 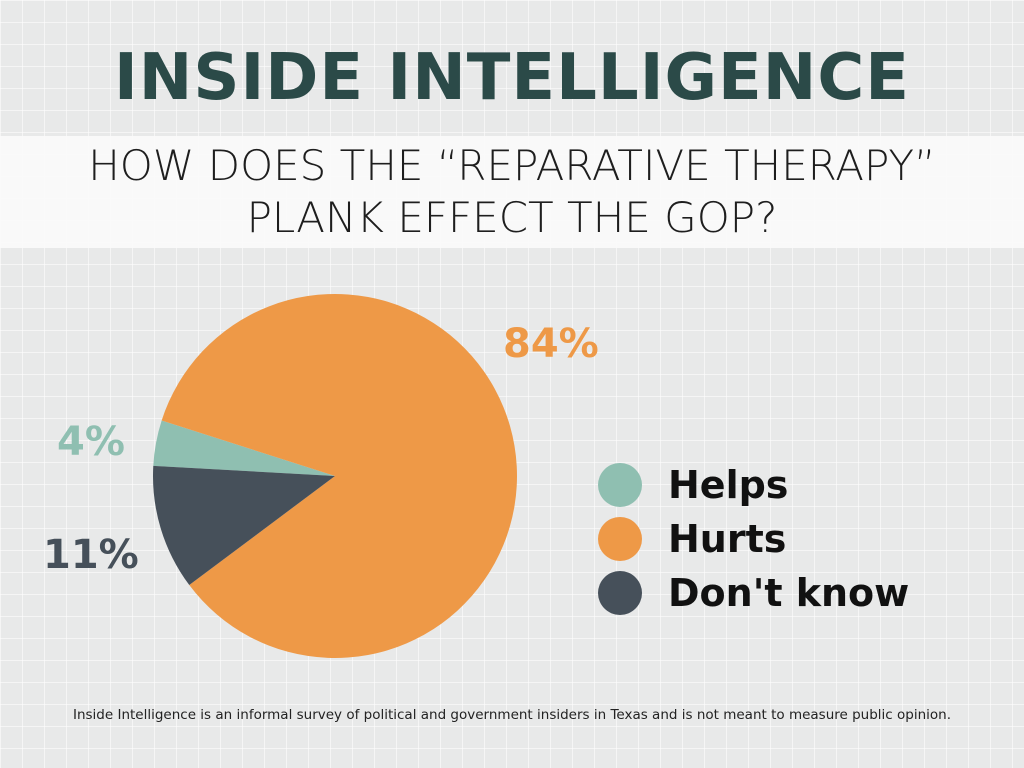 What do you see at coordinates (91, 555) in the screenshot?
I see `data-label-dont-know: 11%` at bounding box center [91, 555].